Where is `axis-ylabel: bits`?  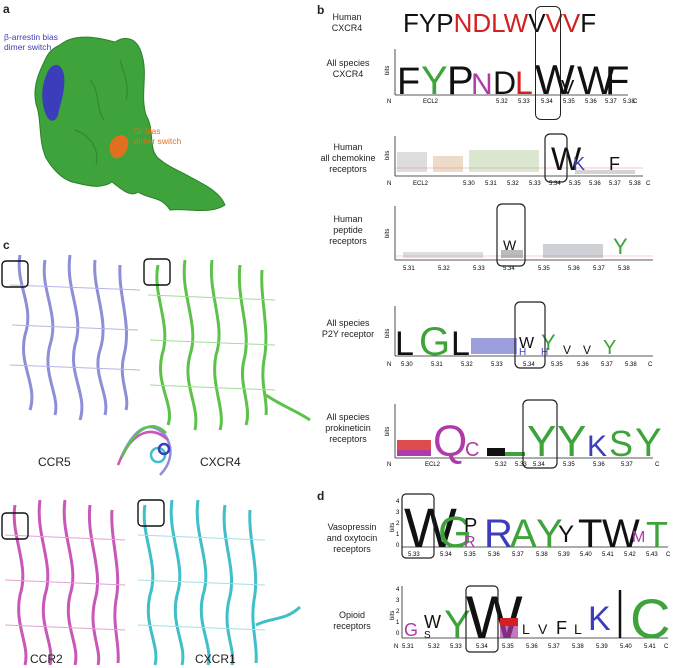
axis-ylabel: bits is located at coordinates (388, 70).